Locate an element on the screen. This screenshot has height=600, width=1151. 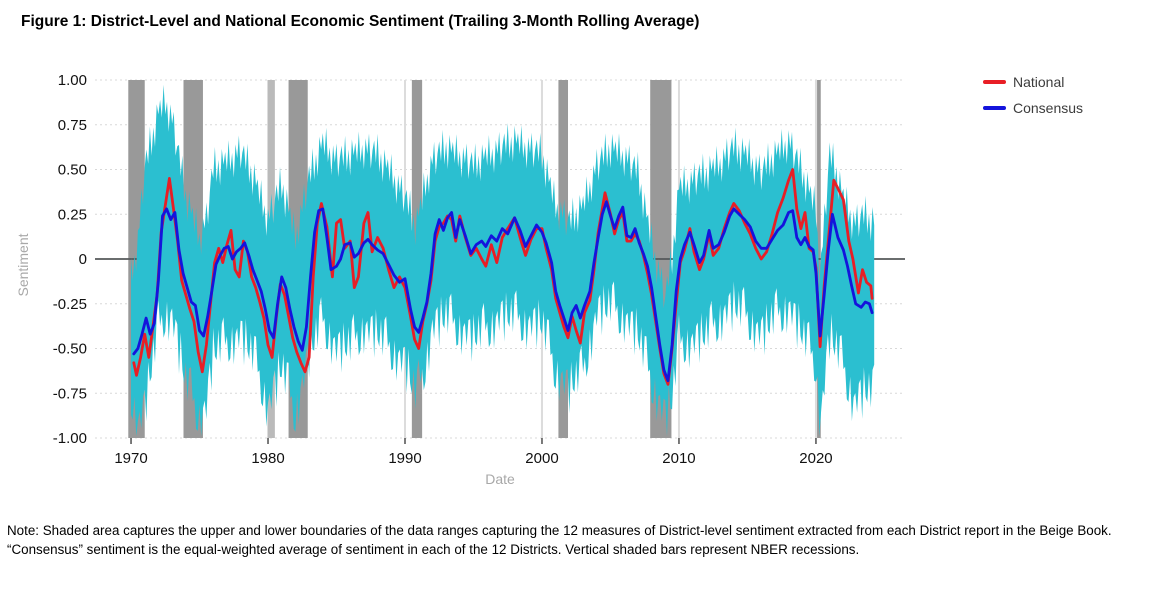
legend-item-national: National is located at coordinates (1033, 82).